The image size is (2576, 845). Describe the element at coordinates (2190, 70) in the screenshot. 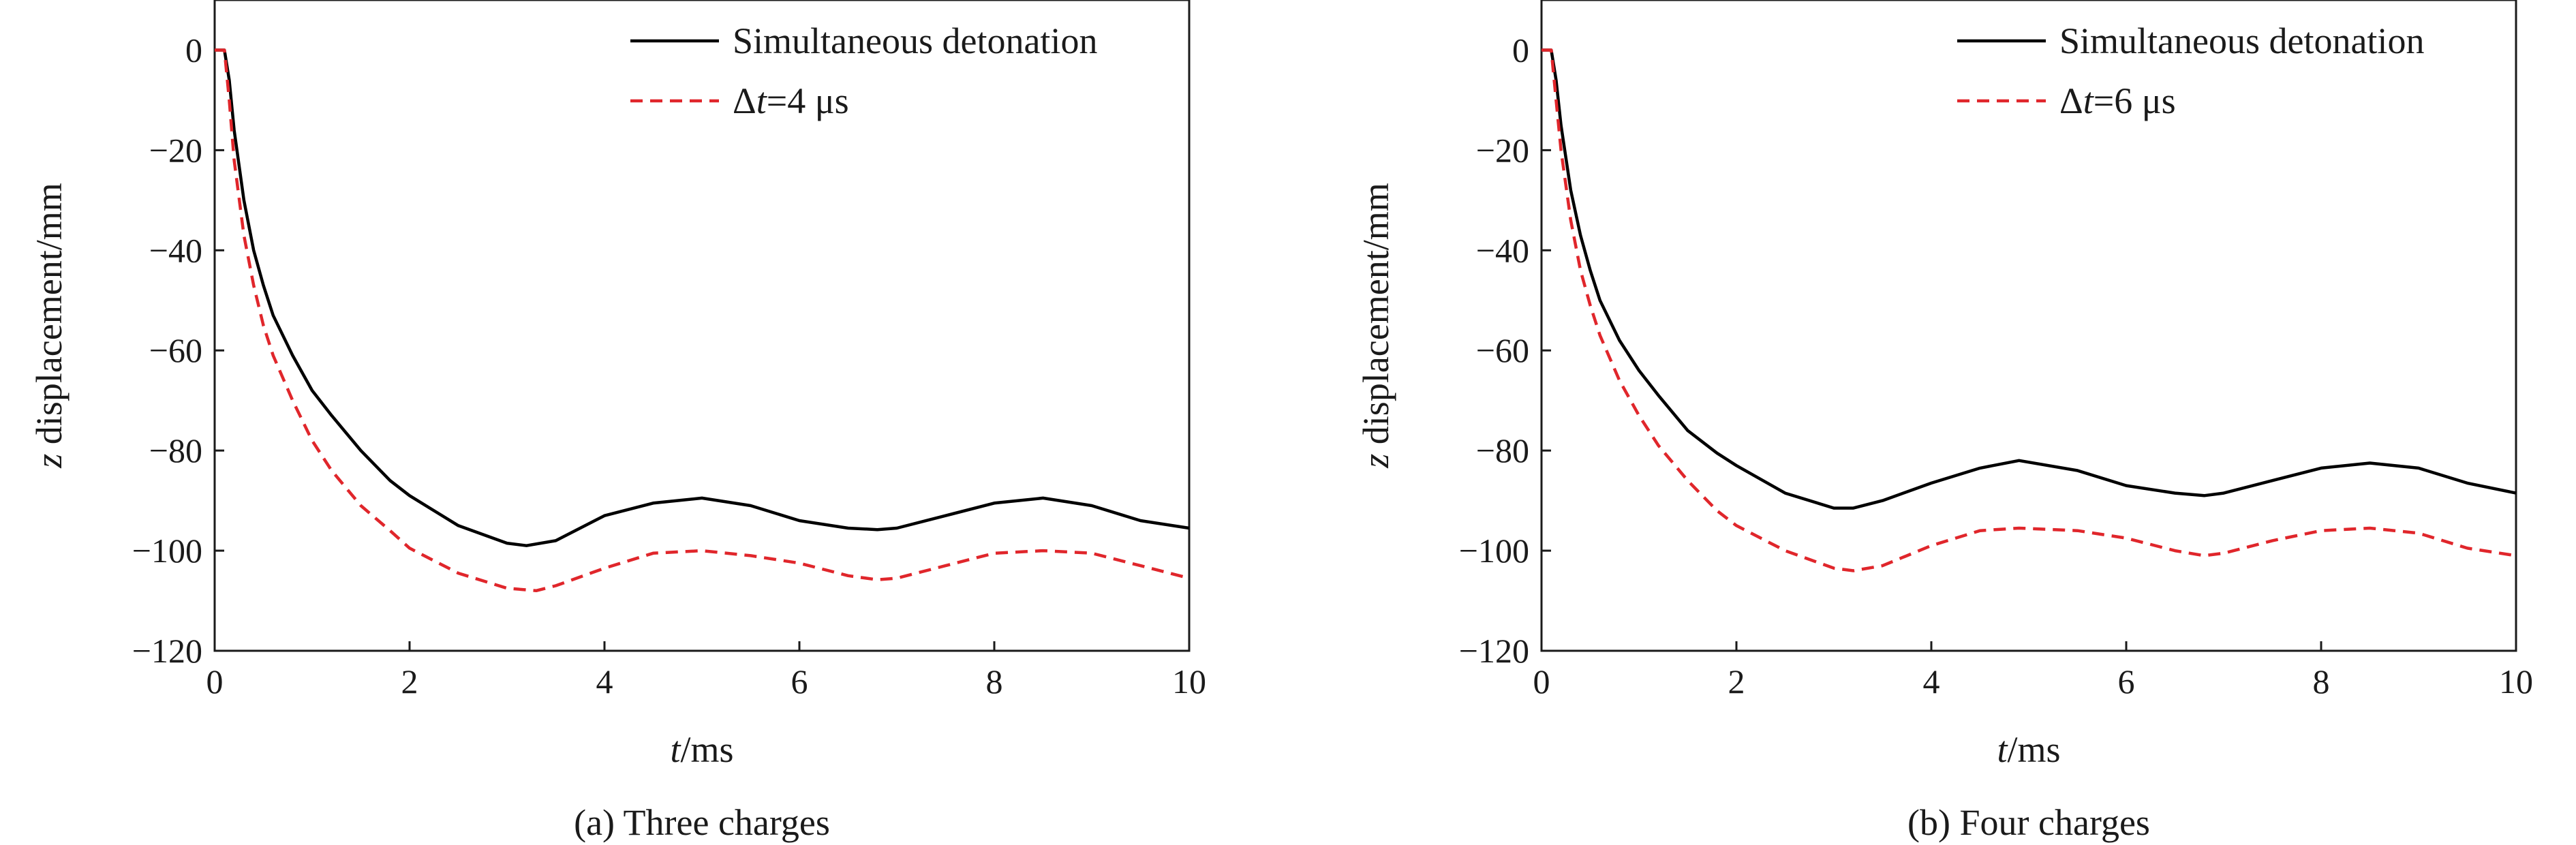

I see `legend: Simultaneous detonation Δt=6 μs` at that location.